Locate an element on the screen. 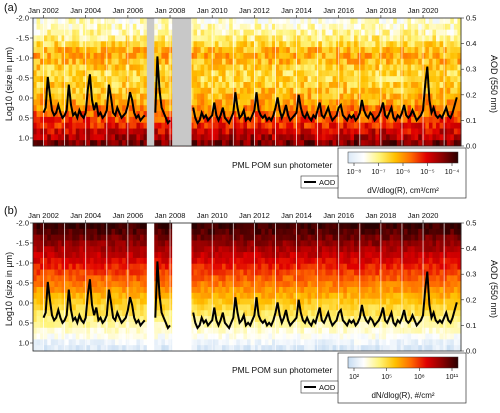 The width and height of the screenshot is (500, 413). panel-a-colorbar-label: dV/dlog(R), cm³/cm² is located at coordinates (403, 190).